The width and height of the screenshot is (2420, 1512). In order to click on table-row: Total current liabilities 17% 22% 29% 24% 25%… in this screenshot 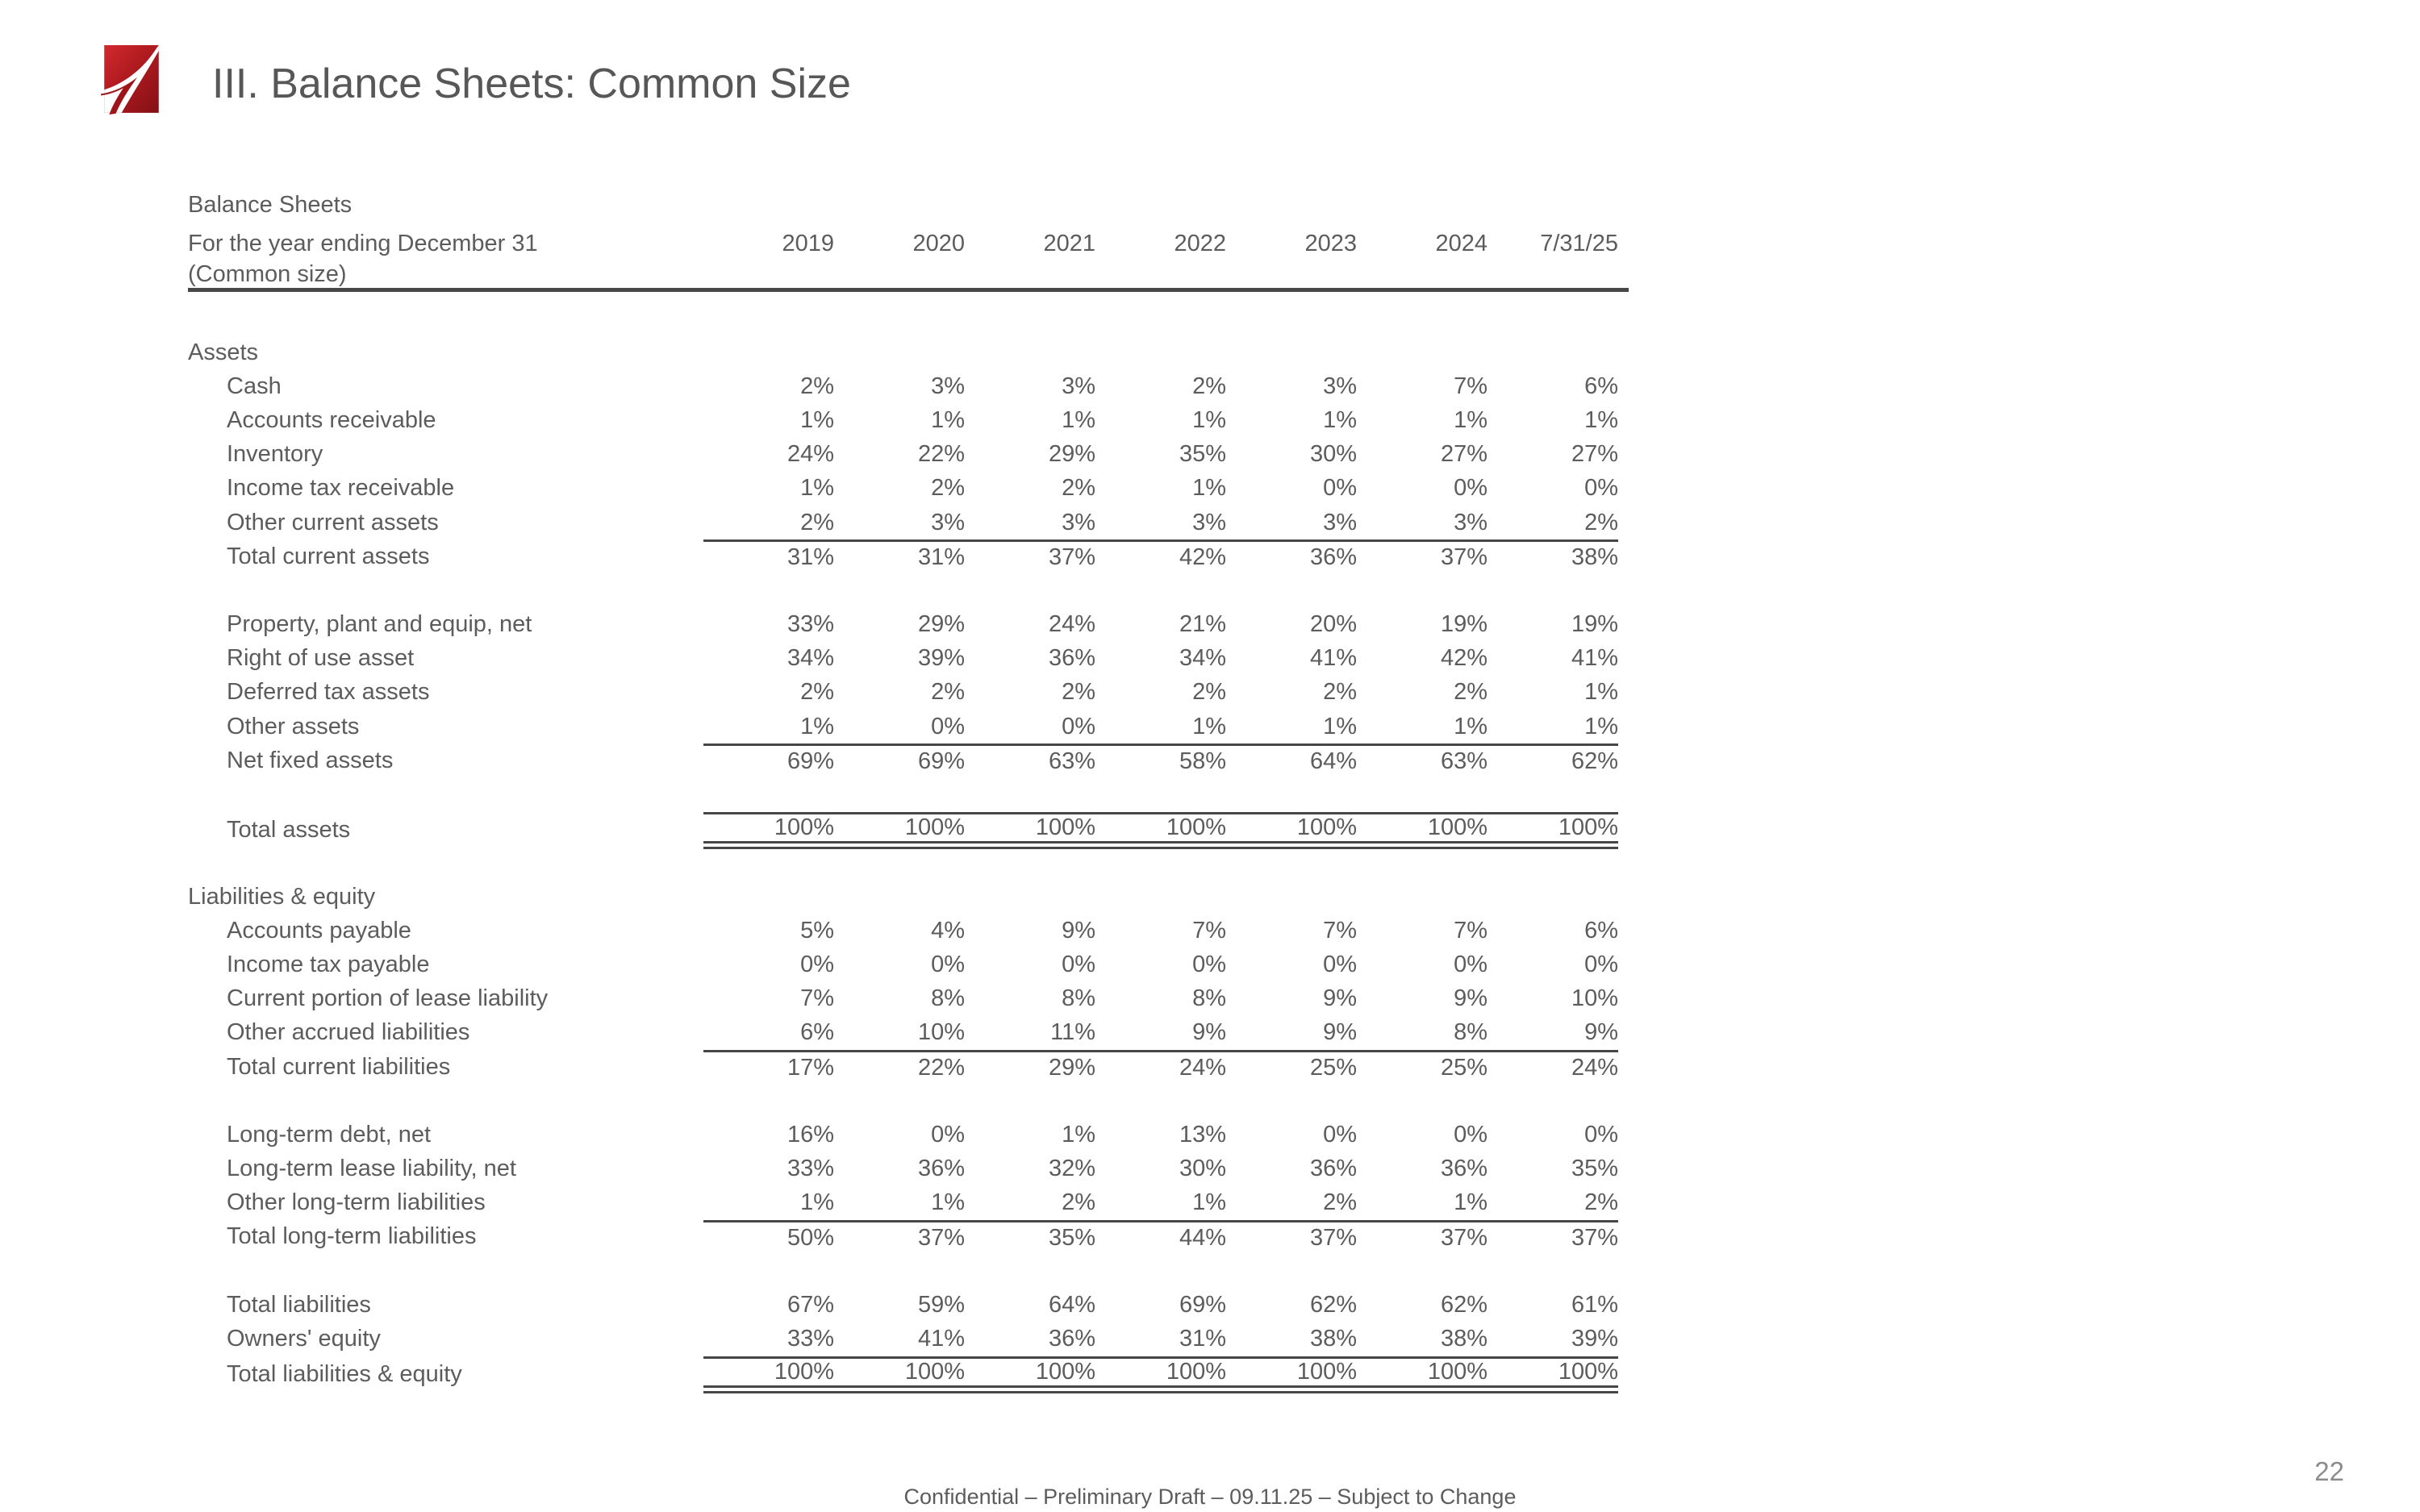, I will do `click(903, 1066)`.